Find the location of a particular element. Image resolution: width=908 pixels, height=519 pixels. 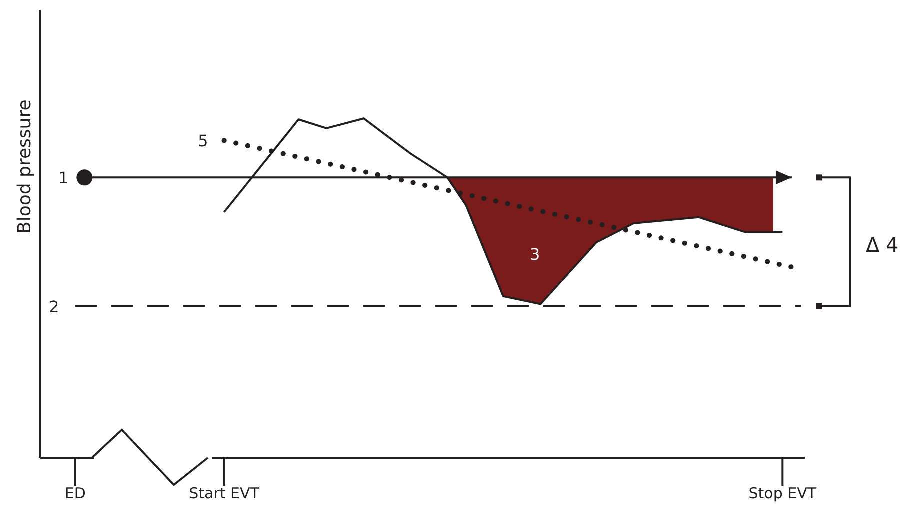

y-axis-title: Blood pressure is located at coordinates (25, 167).